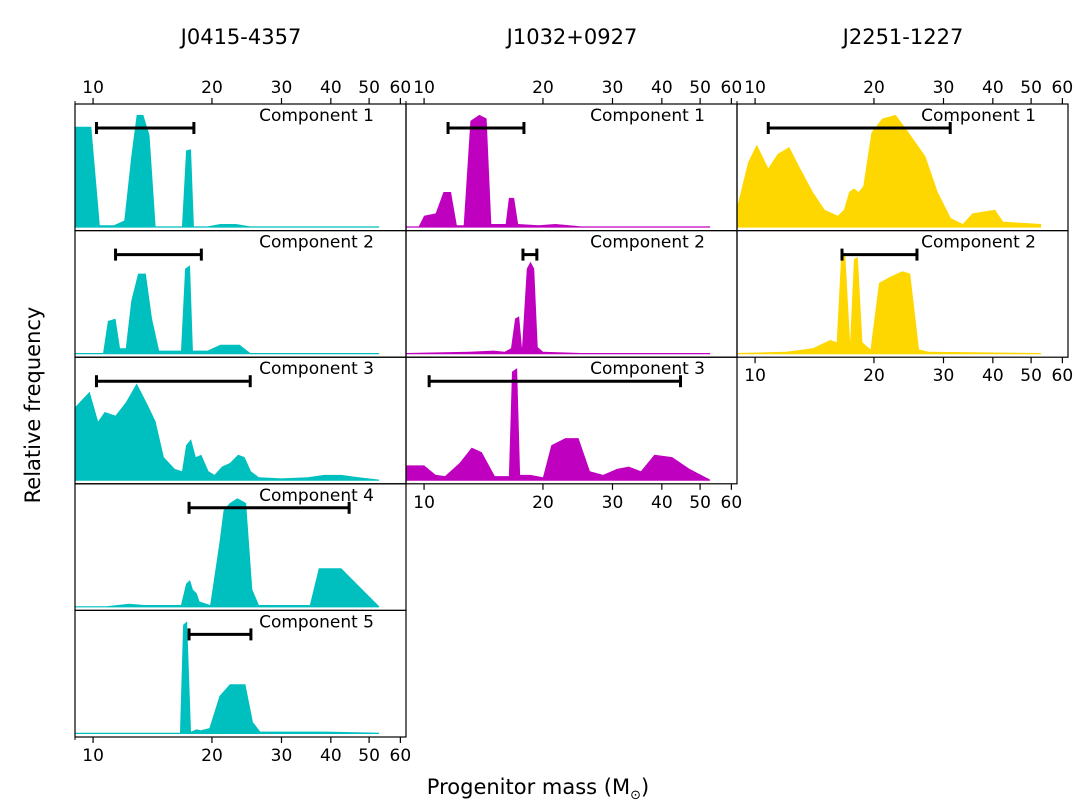  I want to click on column-title: J1032+0927, so click(571, 37).